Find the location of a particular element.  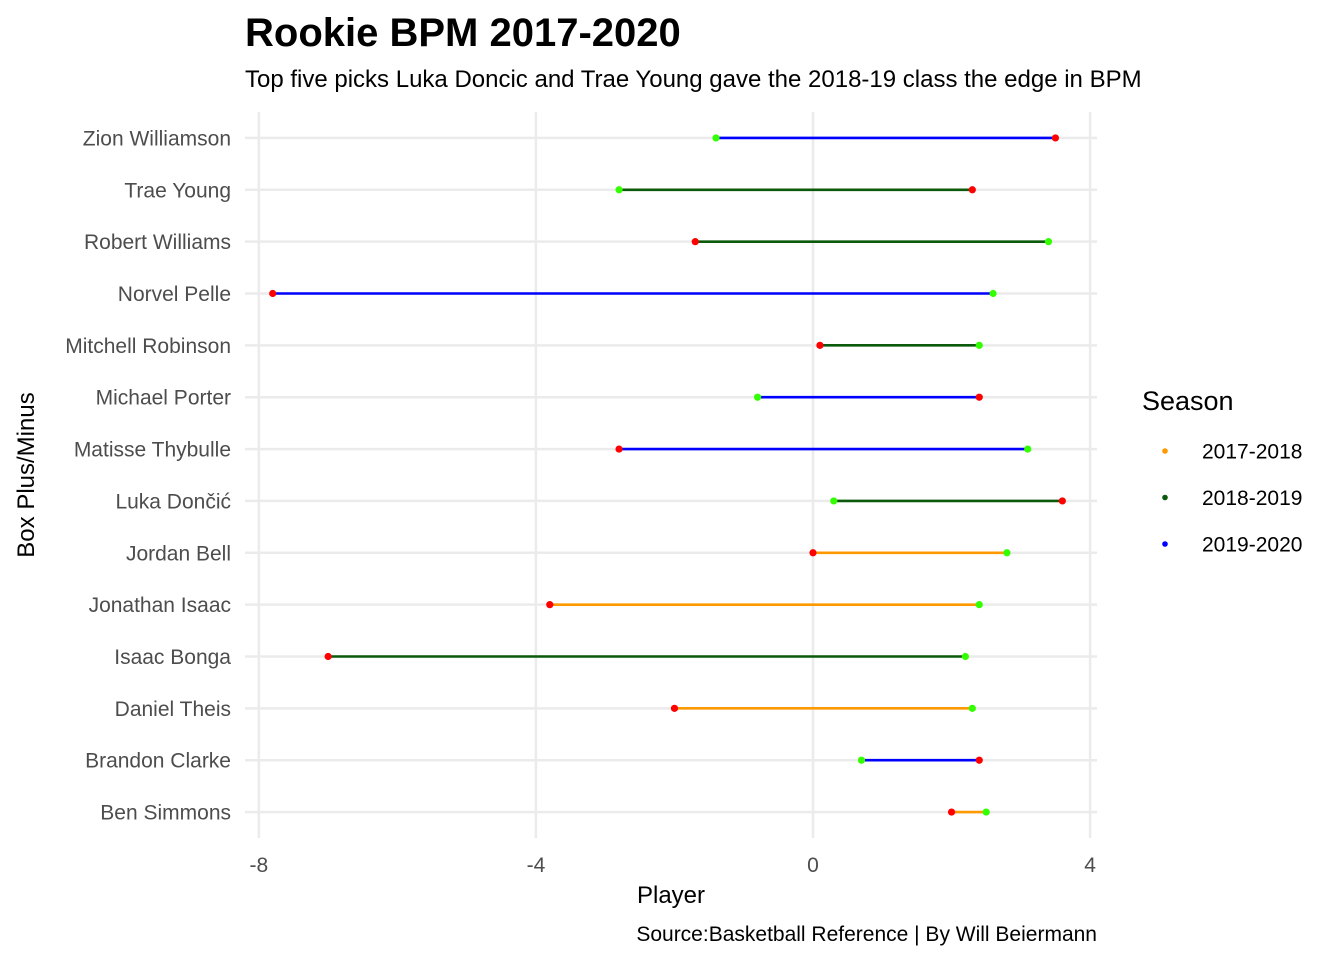

y-tick-label: Robert Williams is located at coordinates (157, 242).